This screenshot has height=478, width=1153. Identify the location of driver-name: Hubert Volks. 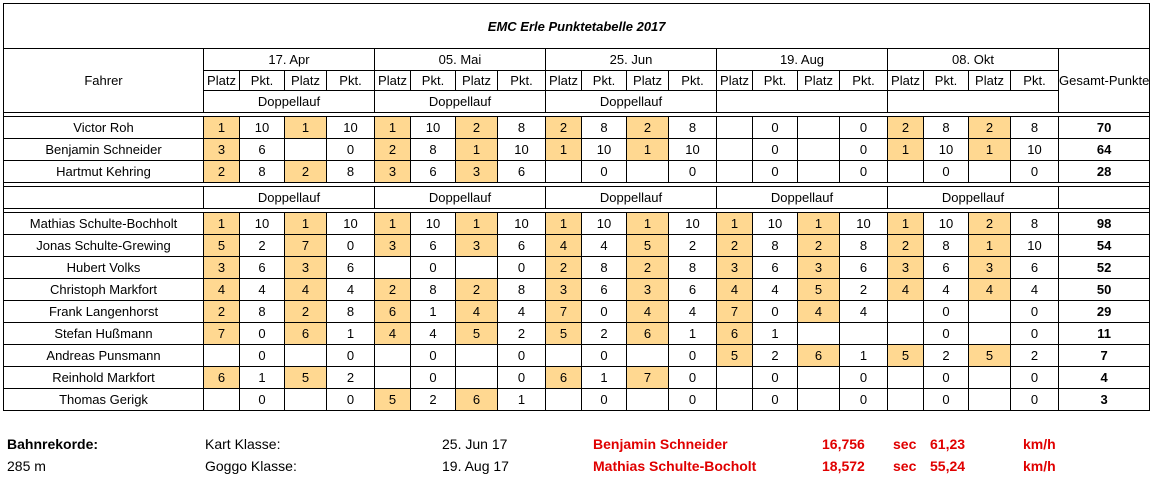
(103, 267).